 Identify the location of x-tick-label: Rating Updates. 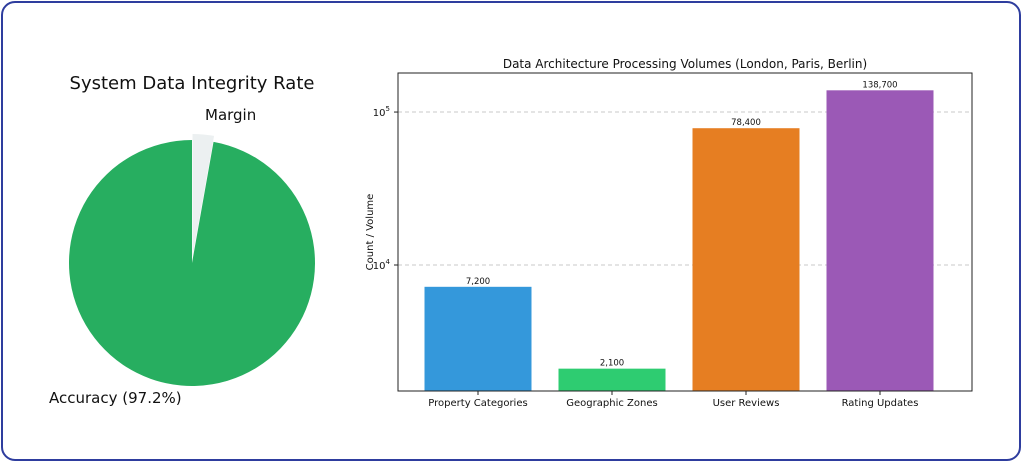
(880, 403).